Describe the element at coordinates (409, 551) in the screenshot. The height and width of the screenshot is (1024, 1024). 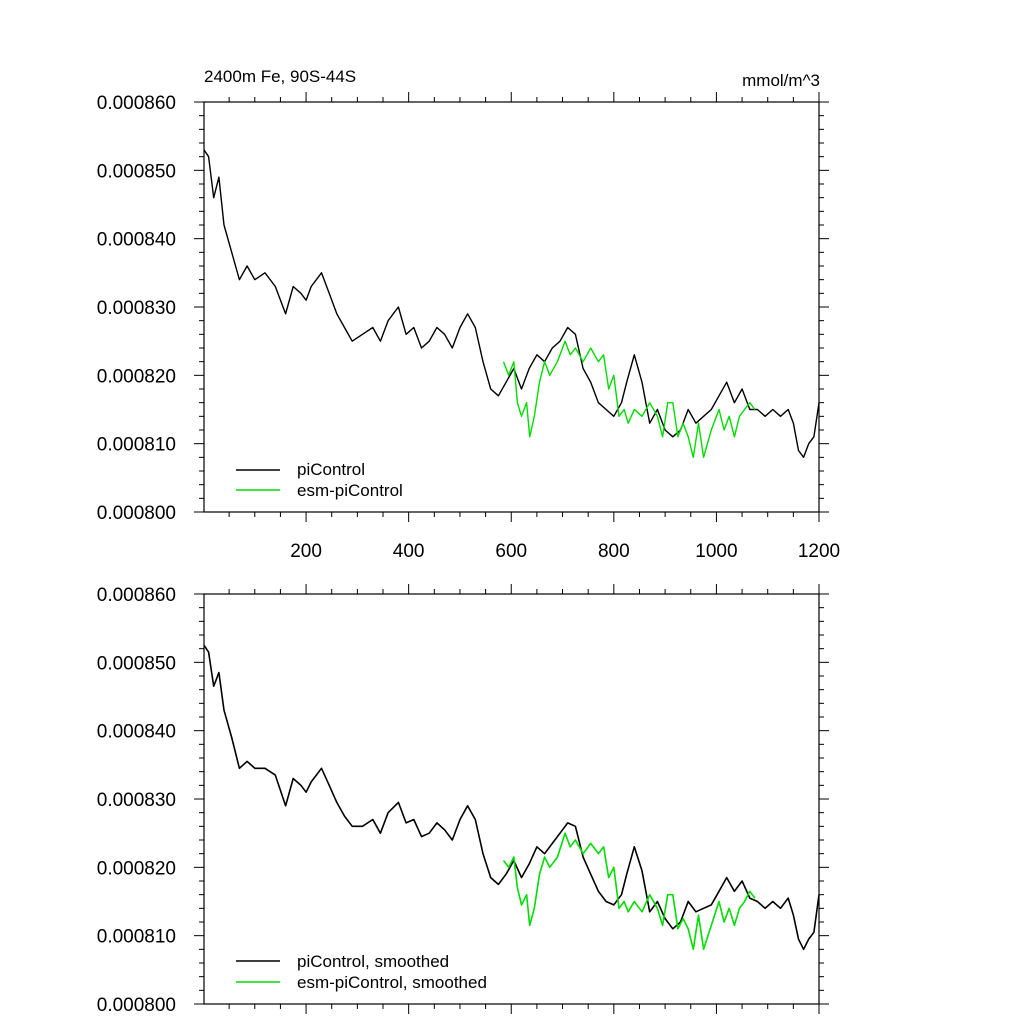
I see `xtick-label: 400` at that location.